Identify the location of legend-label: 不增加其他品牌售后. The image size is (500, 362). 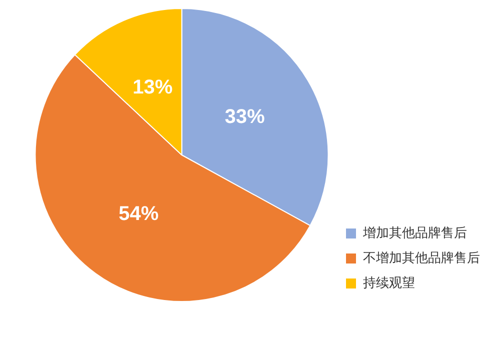
(421, 258).